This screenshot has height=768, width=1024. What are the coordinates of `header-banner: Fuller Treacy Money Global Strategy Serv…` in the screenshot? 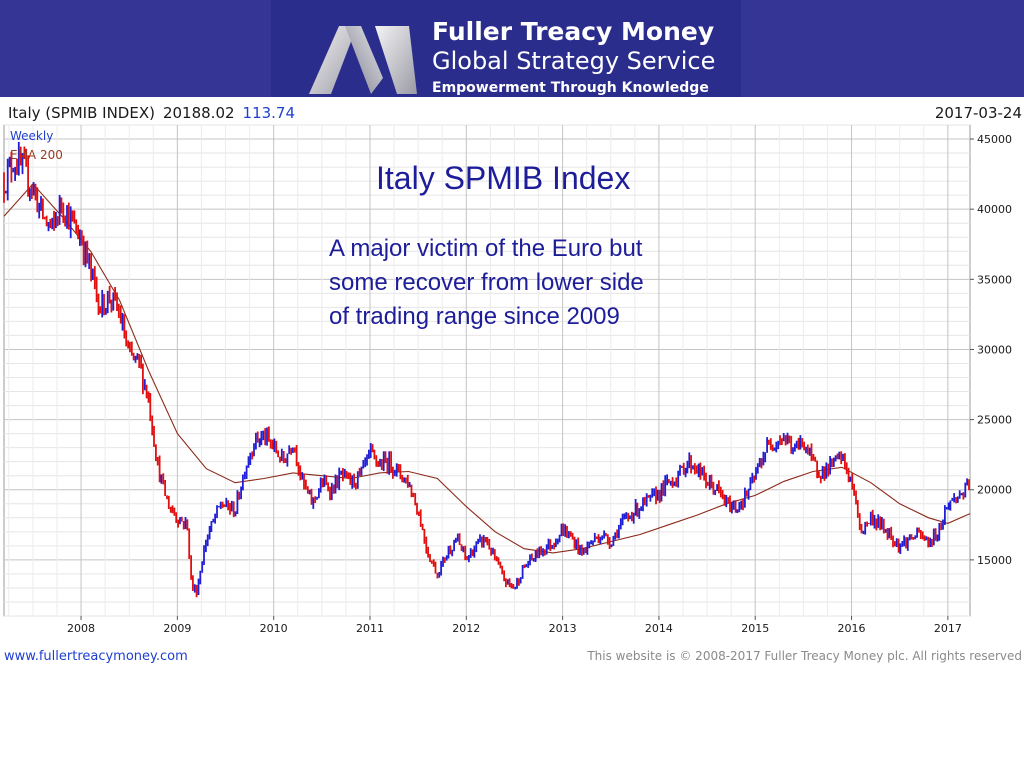 It's located at (512, 48).